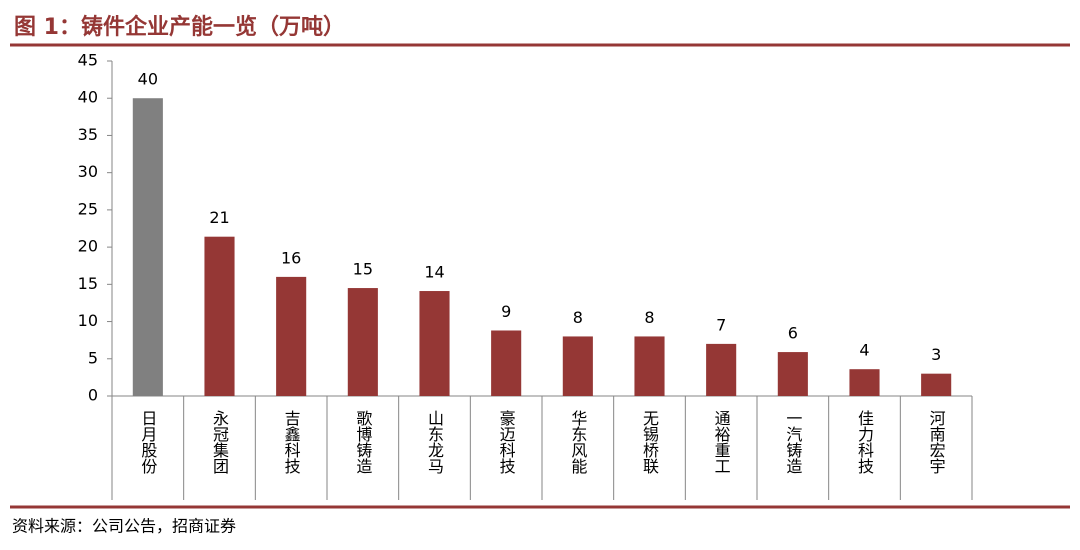 Image resolution: width=1080 pixels, height=550 pixels. Describe the element at coordinates (291, 257) in the screenshot. I see `value-label: 16` at that location.